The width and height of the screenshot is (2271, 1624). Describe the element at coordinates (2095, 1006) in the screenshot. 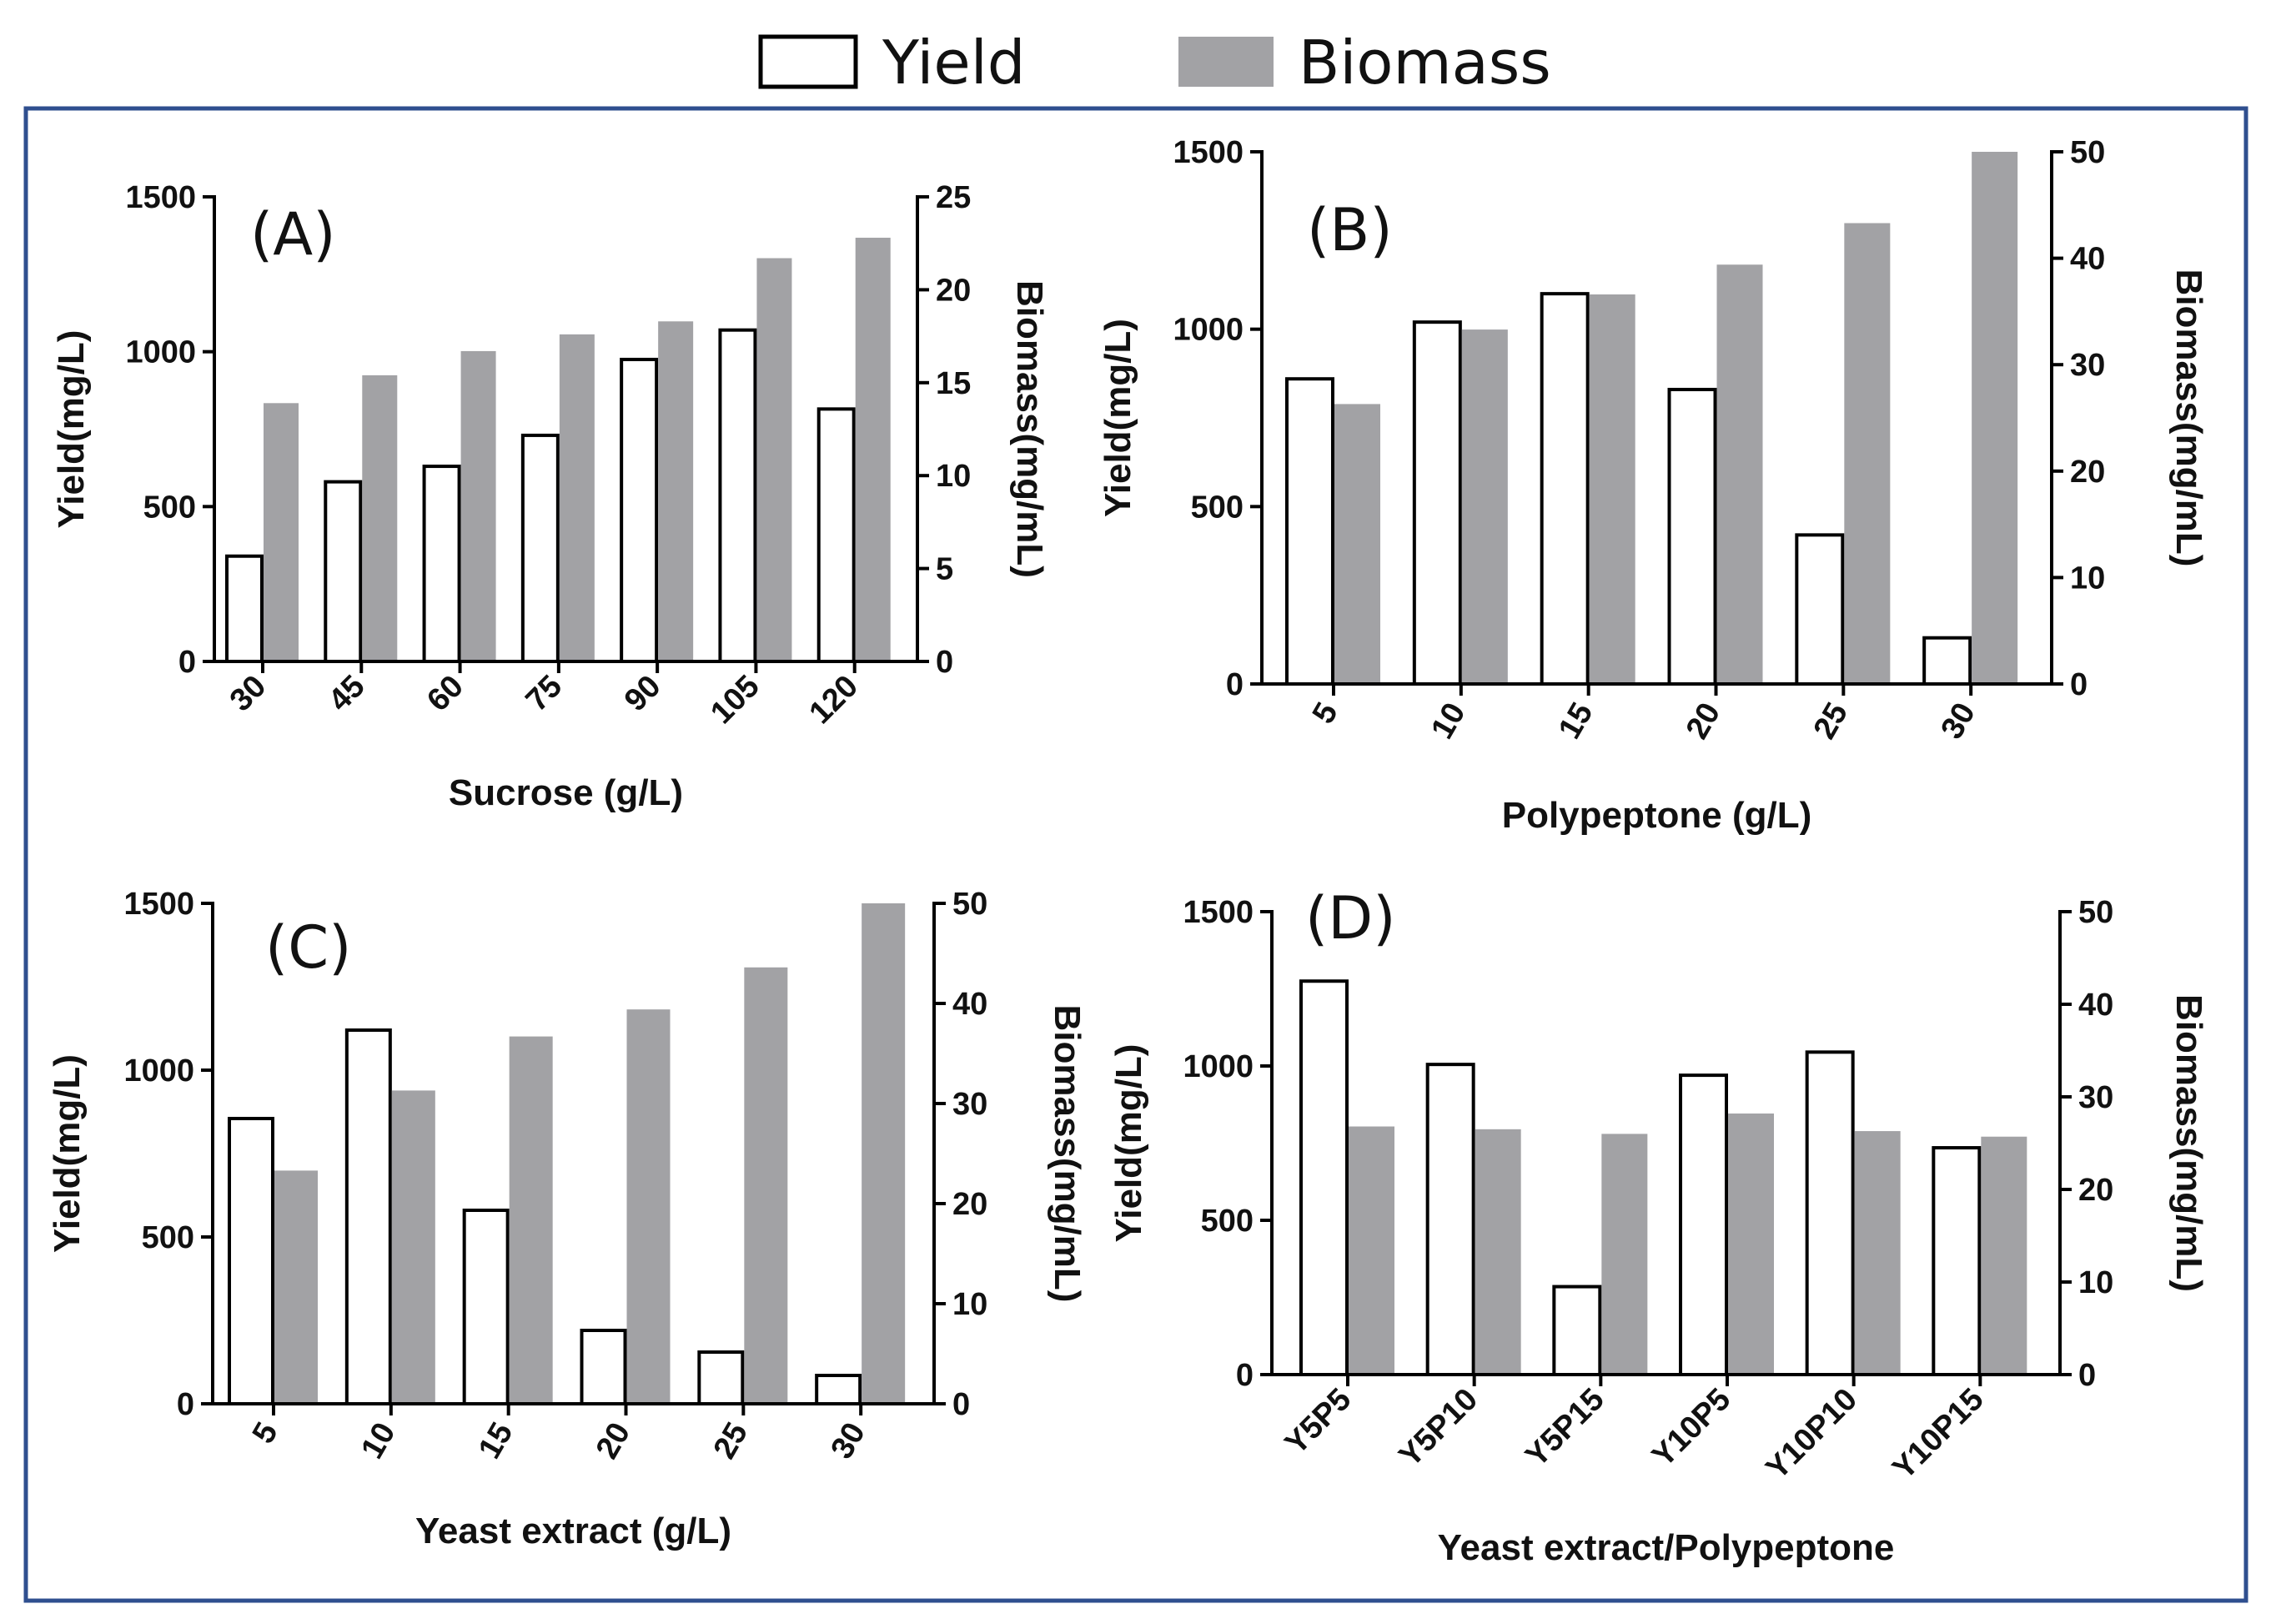

I see `panel-d-y2tick-label: 40` at that location.